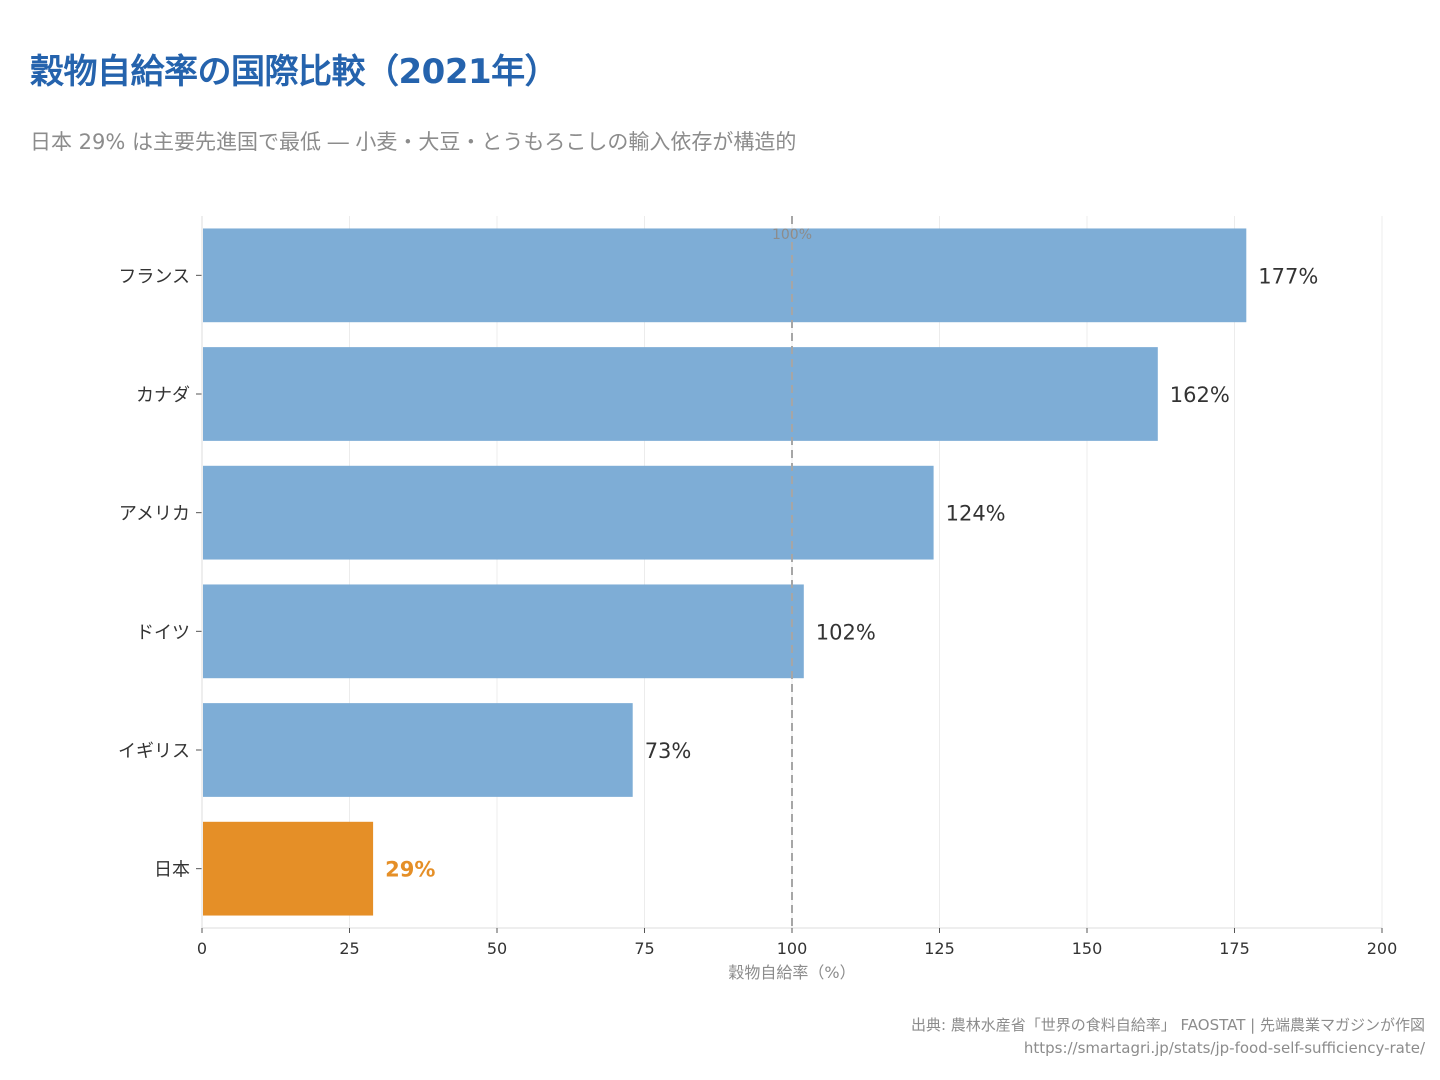  Describe the element at coordinates (644, 948) in the screenshot. I see `x-tick-label: 75` at that location.